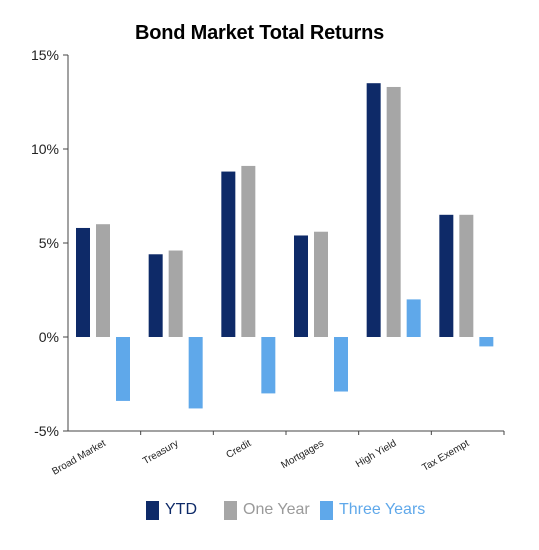 The image size is (539, 550). I want to click on y-tick-label: 5%, so click(49, 243).